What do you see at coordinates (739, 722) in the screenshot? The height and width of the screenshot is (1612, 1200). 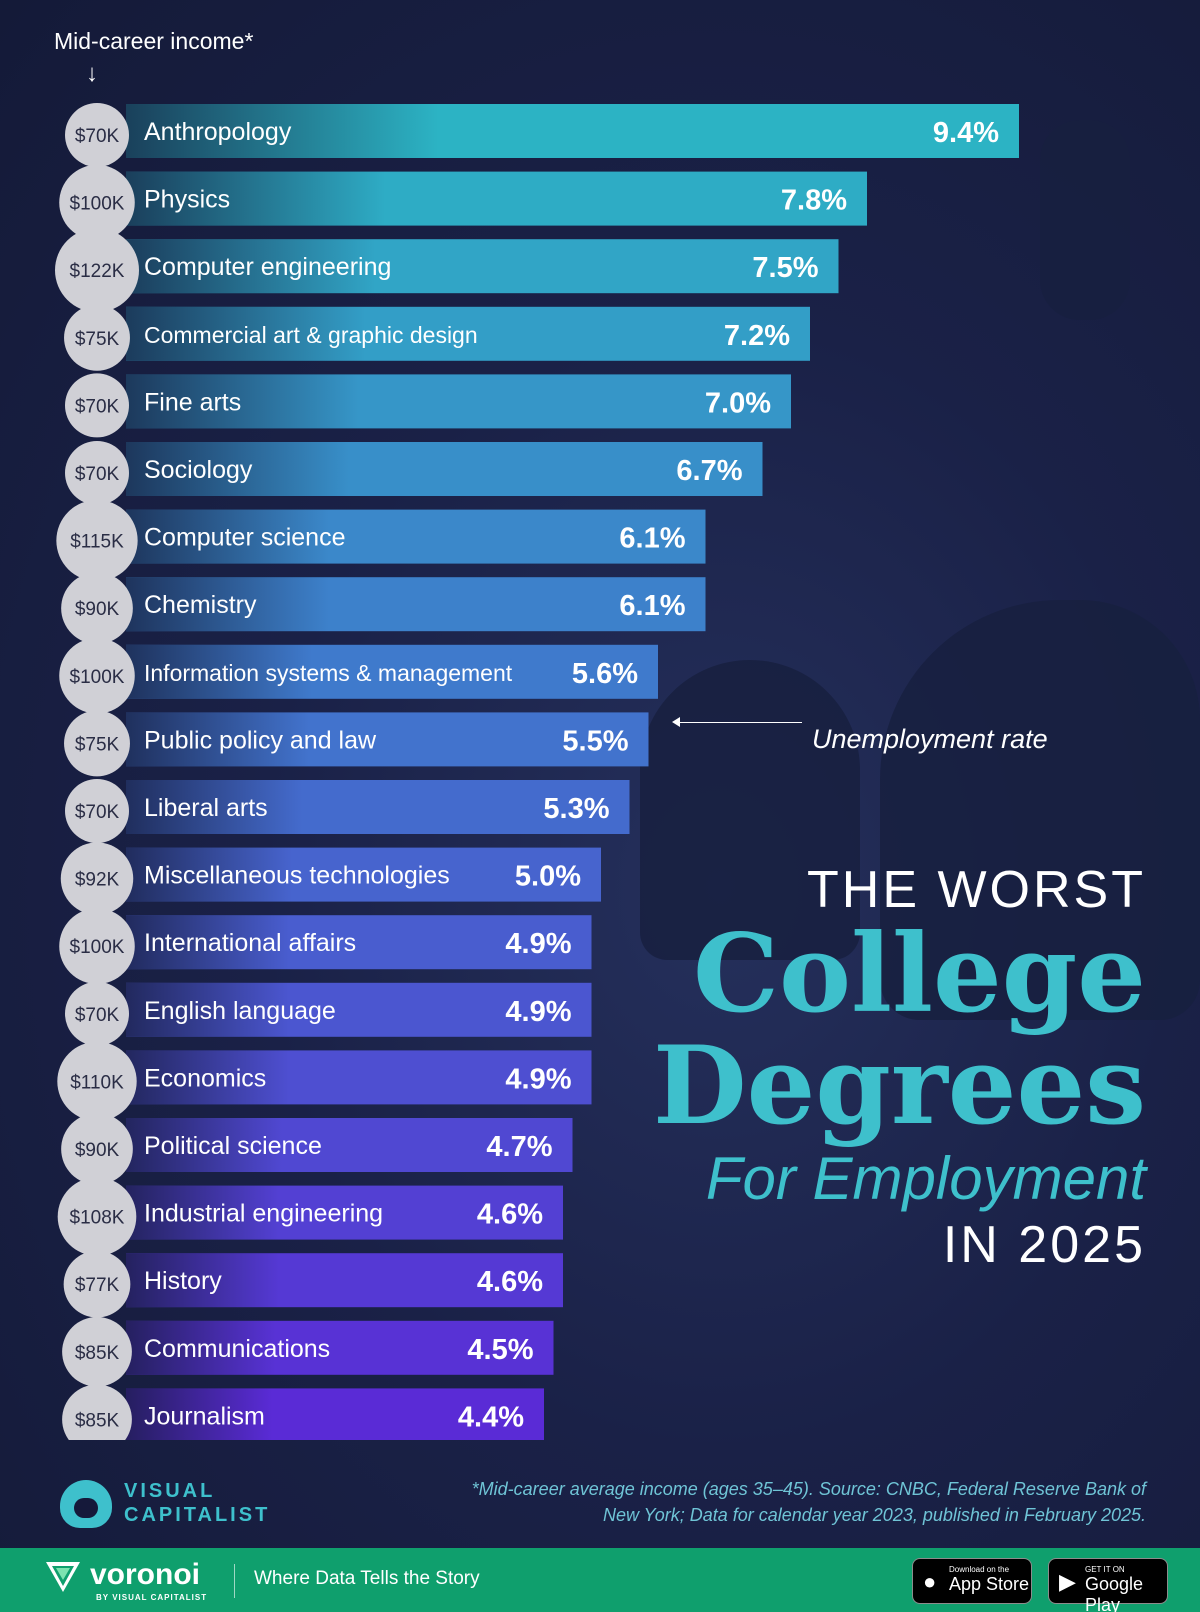 I see `annotation-line` at bounding box center [739, 722].